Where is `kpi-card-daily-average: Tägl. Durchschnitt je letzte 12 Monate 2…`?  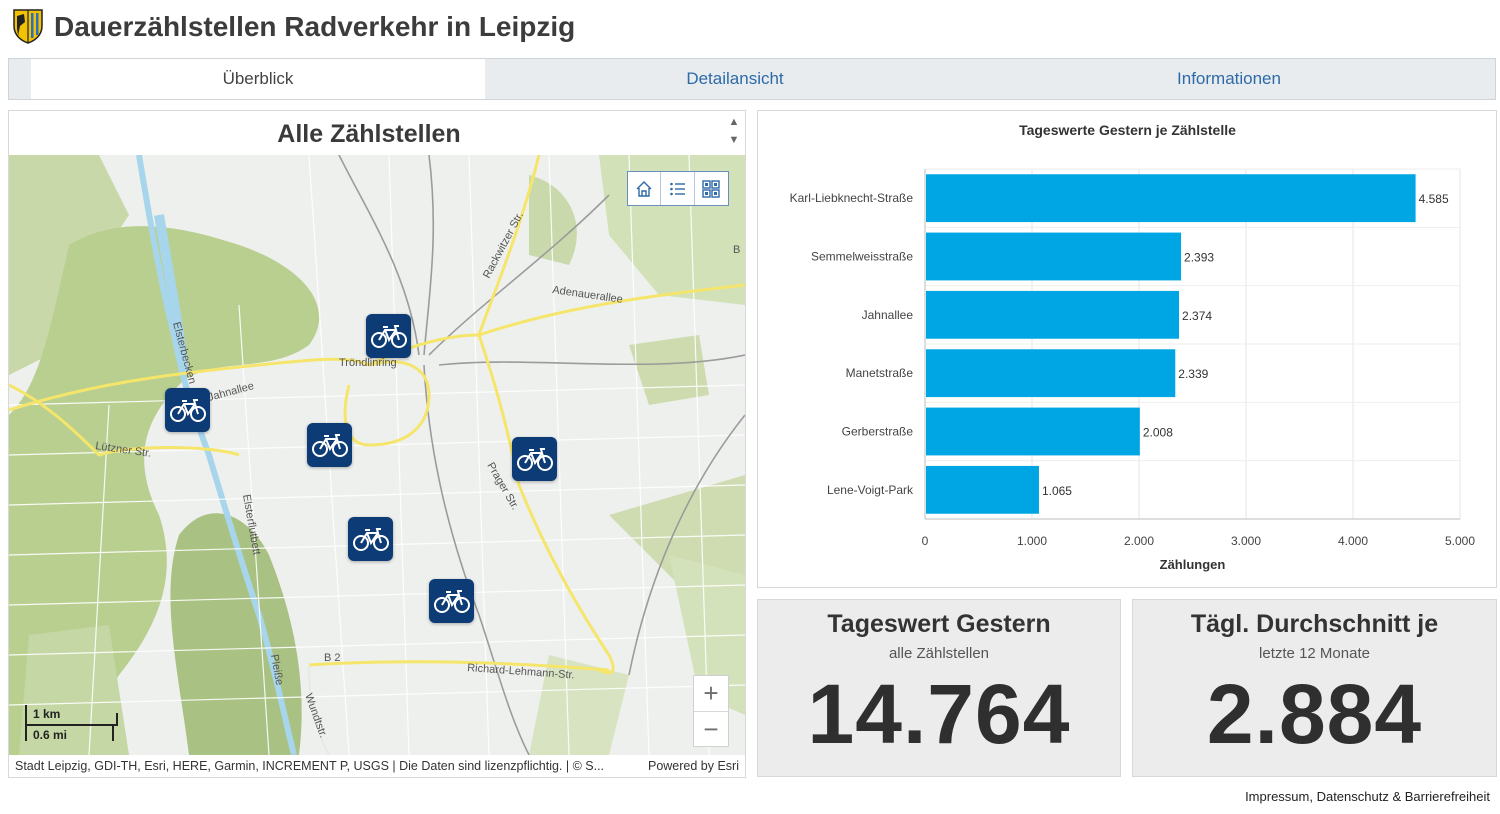 kpi-card-daily-average: Tägl. Durchschnitt je letzte 12 Monate 2… is located at coordinates (1314, 688).